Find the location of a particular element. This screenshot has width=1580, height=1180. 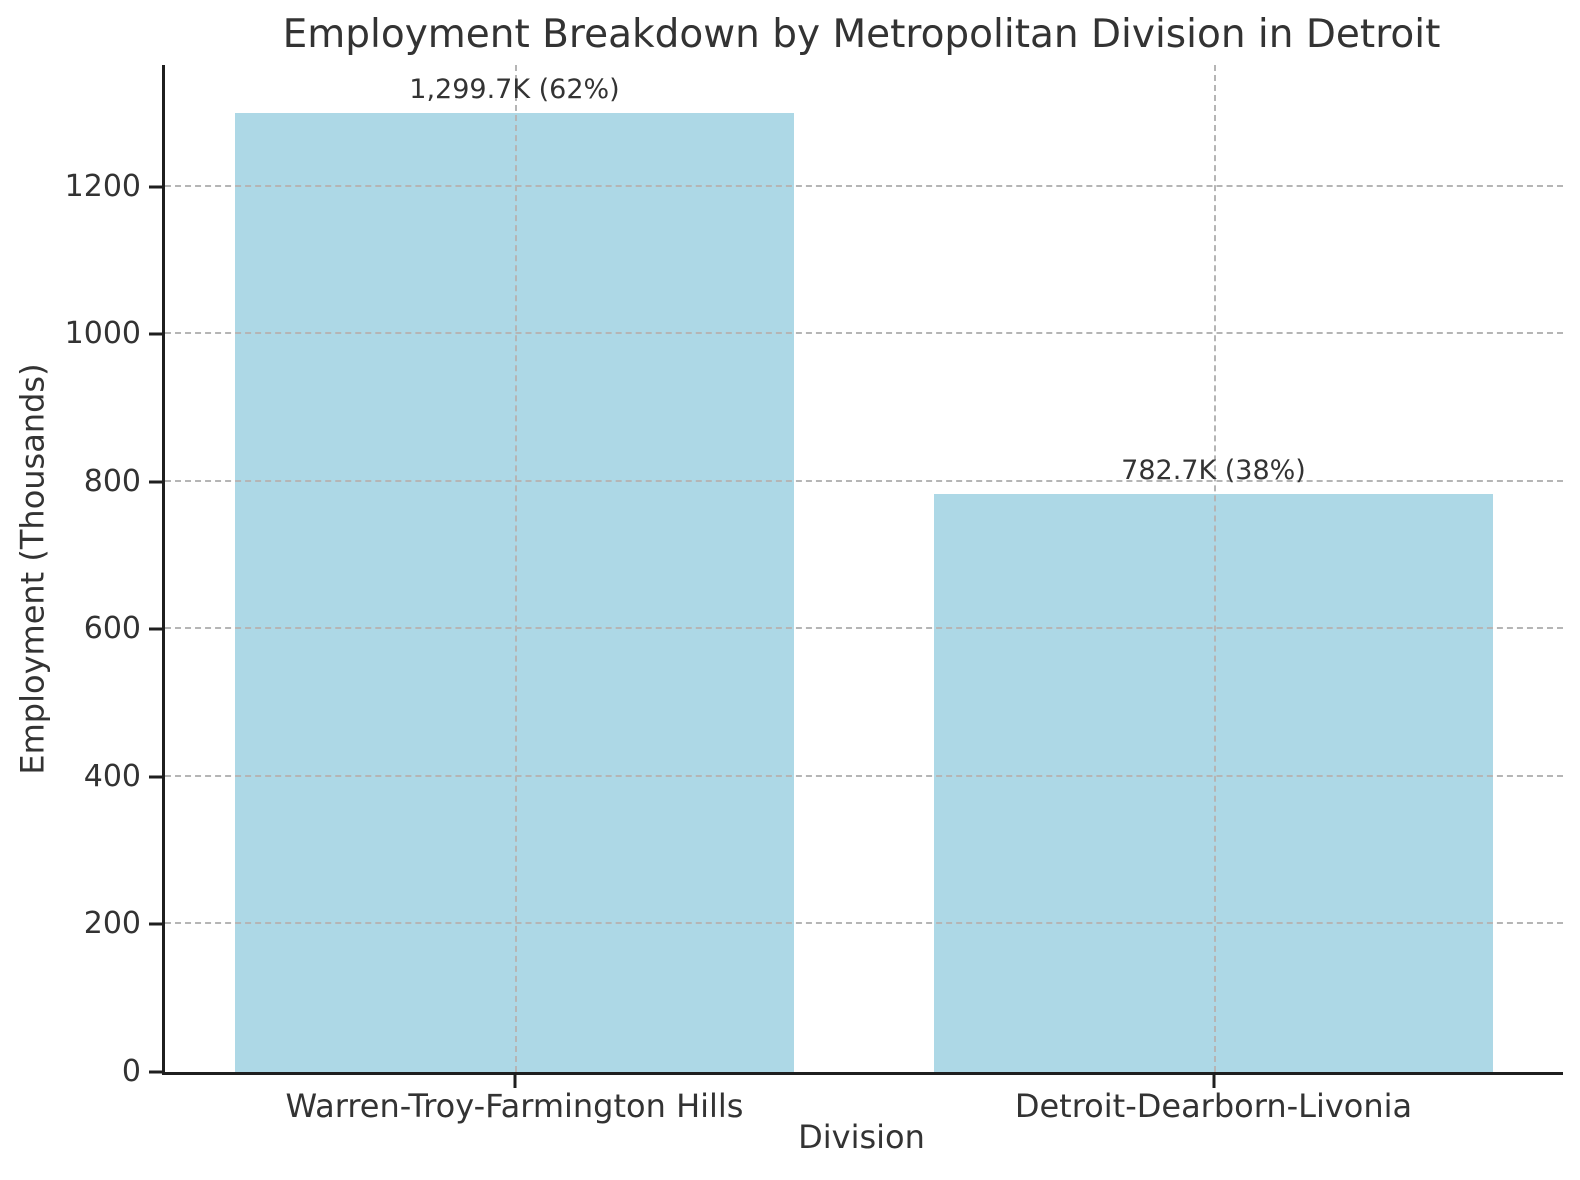

y-axis-label: Employment (Thousands) is located at coordinates (33, 568).